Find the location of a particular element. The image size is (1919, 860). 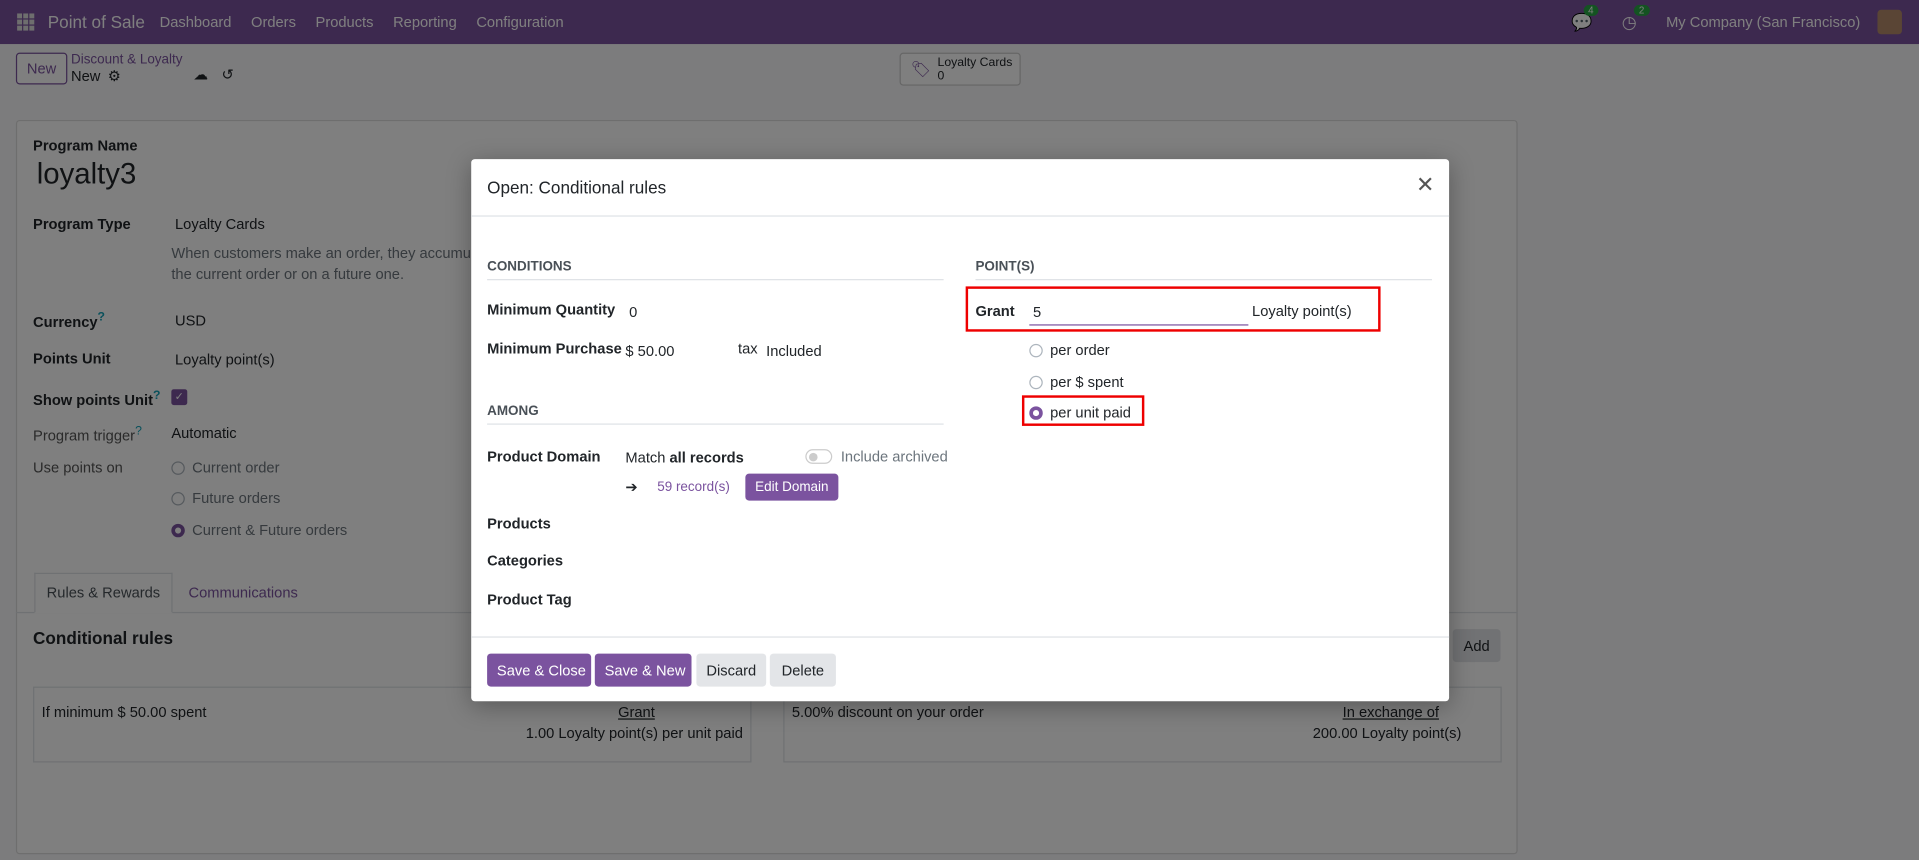

match-prefix: Match is located at coordinates (645, 458).